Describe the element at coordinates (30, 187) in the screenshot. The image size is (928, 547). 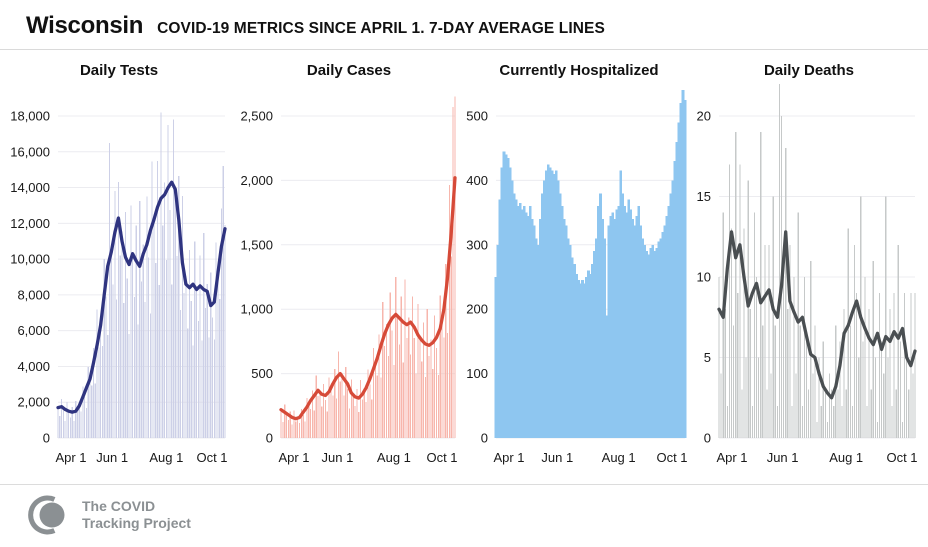
I see `svg-text: 14,000` at that location.